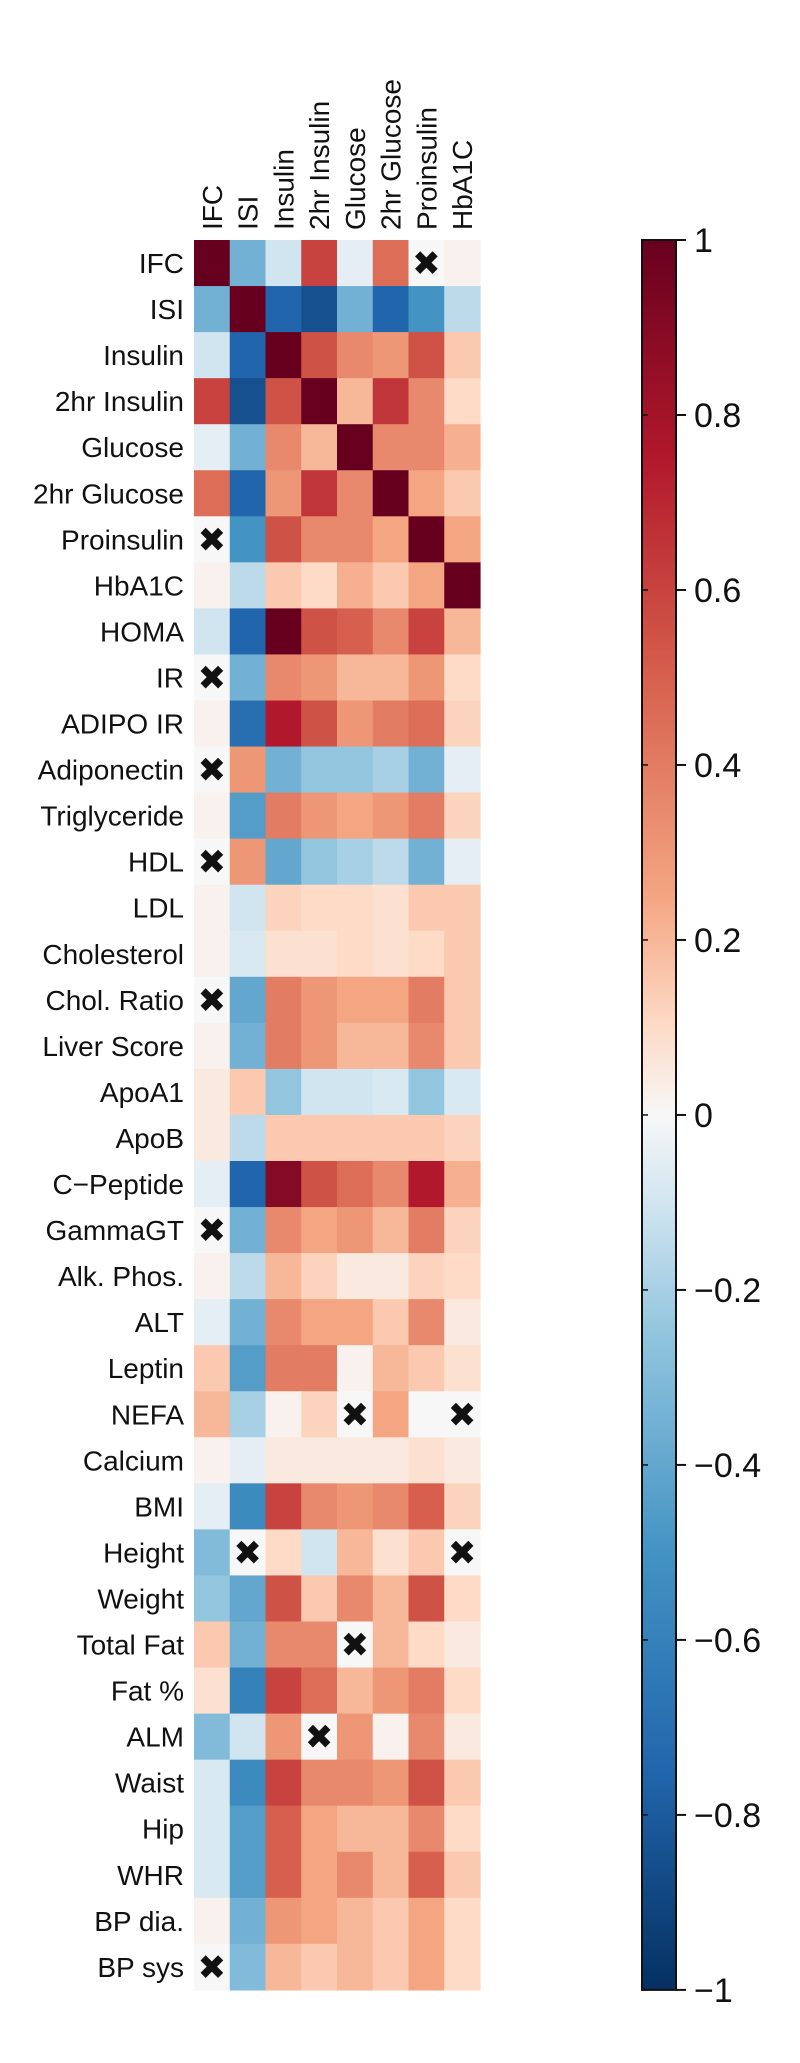 The image size is (800, 2063). Describe the element at coordinates (139, 1921) in the screenshot. I see `row-label: BP dia.` at that location.